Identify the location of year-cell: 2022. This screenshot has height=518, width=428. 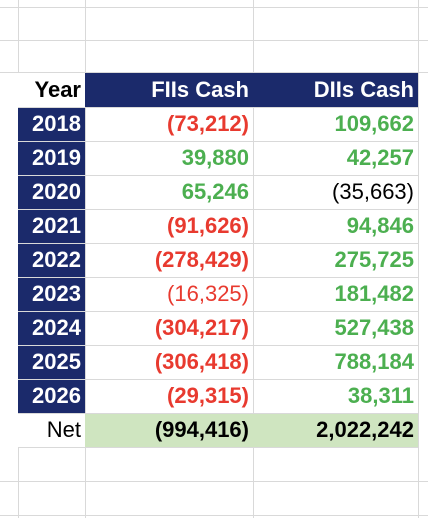
(51, 260).